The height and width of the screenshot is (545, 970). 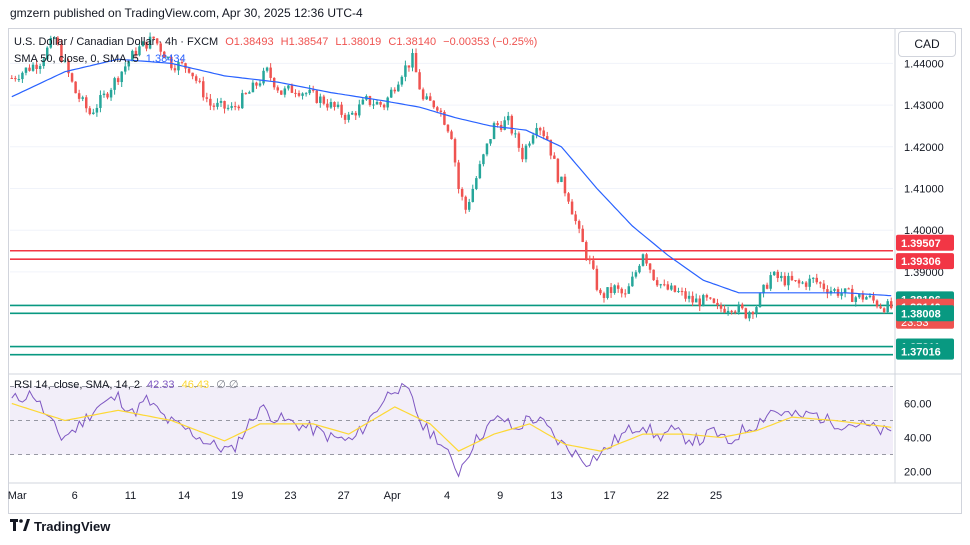 I want to click on price-axis-label: 1.39306, so click(x=921, y=262).